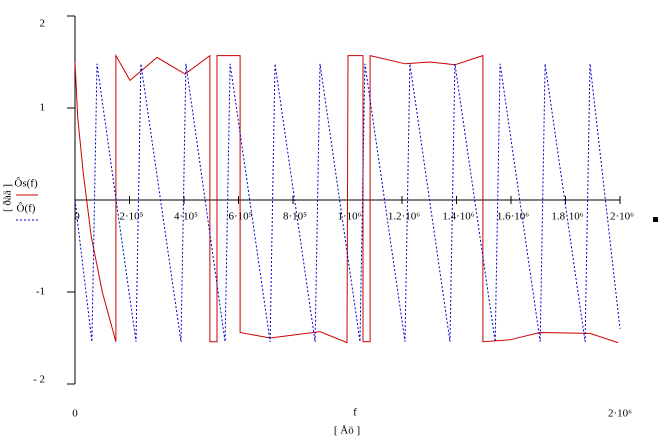 This screenshot has height=441, width=666. What do you see at coordinates (295, 217) in the screenshot?
I see `x-tick-label: 8·10⁵` at bounding box center [295, 217].